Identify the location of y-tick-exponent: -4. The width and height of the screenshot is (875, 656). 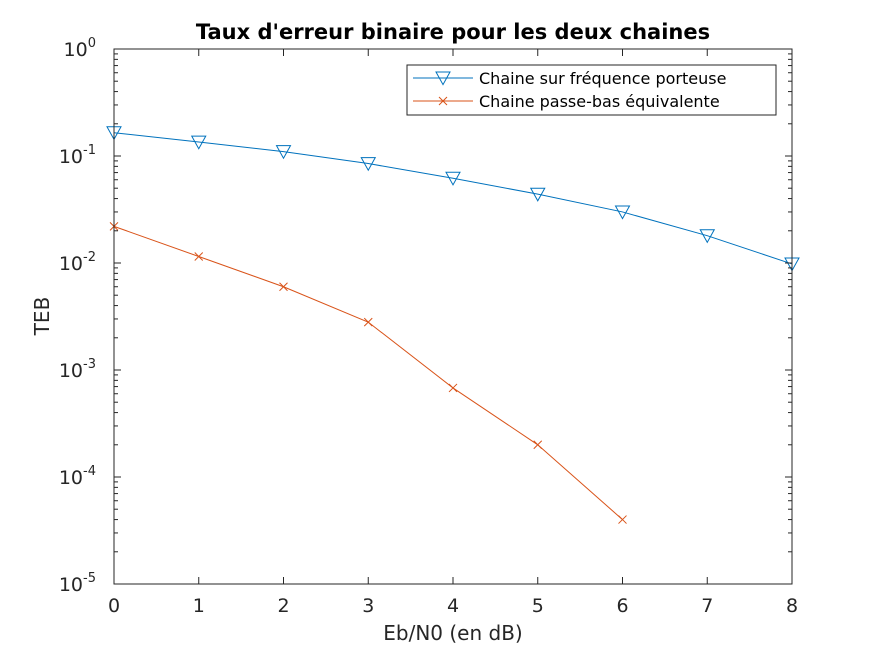
(89, 471).